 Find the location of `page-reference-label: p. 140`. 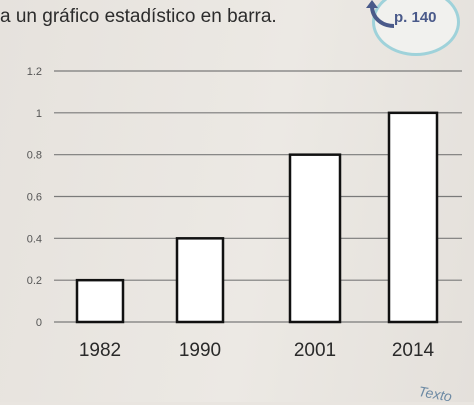

page-reference-label: p. 140 is located at coordinates (415, 17).